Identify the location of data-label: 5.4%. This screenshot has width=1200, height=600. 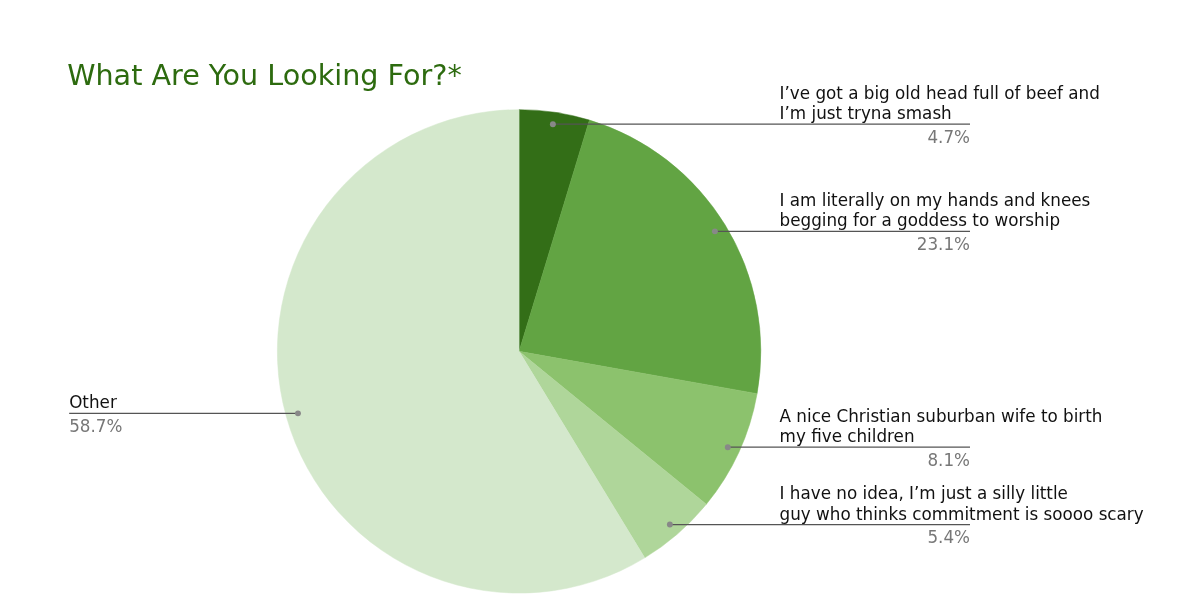
(948, 537).